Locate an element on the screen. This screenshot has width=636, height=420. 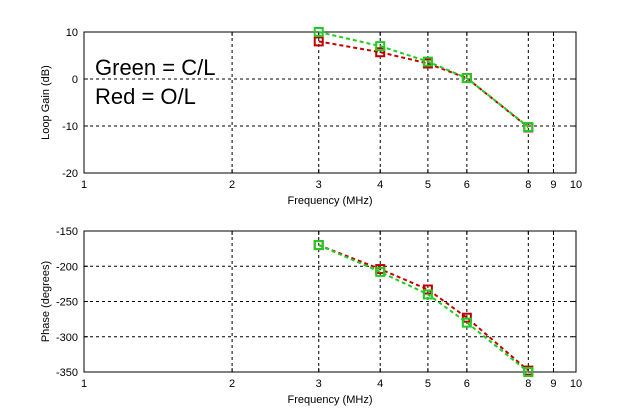
y-tick-label: -250 is located at coordinates (67, 303).